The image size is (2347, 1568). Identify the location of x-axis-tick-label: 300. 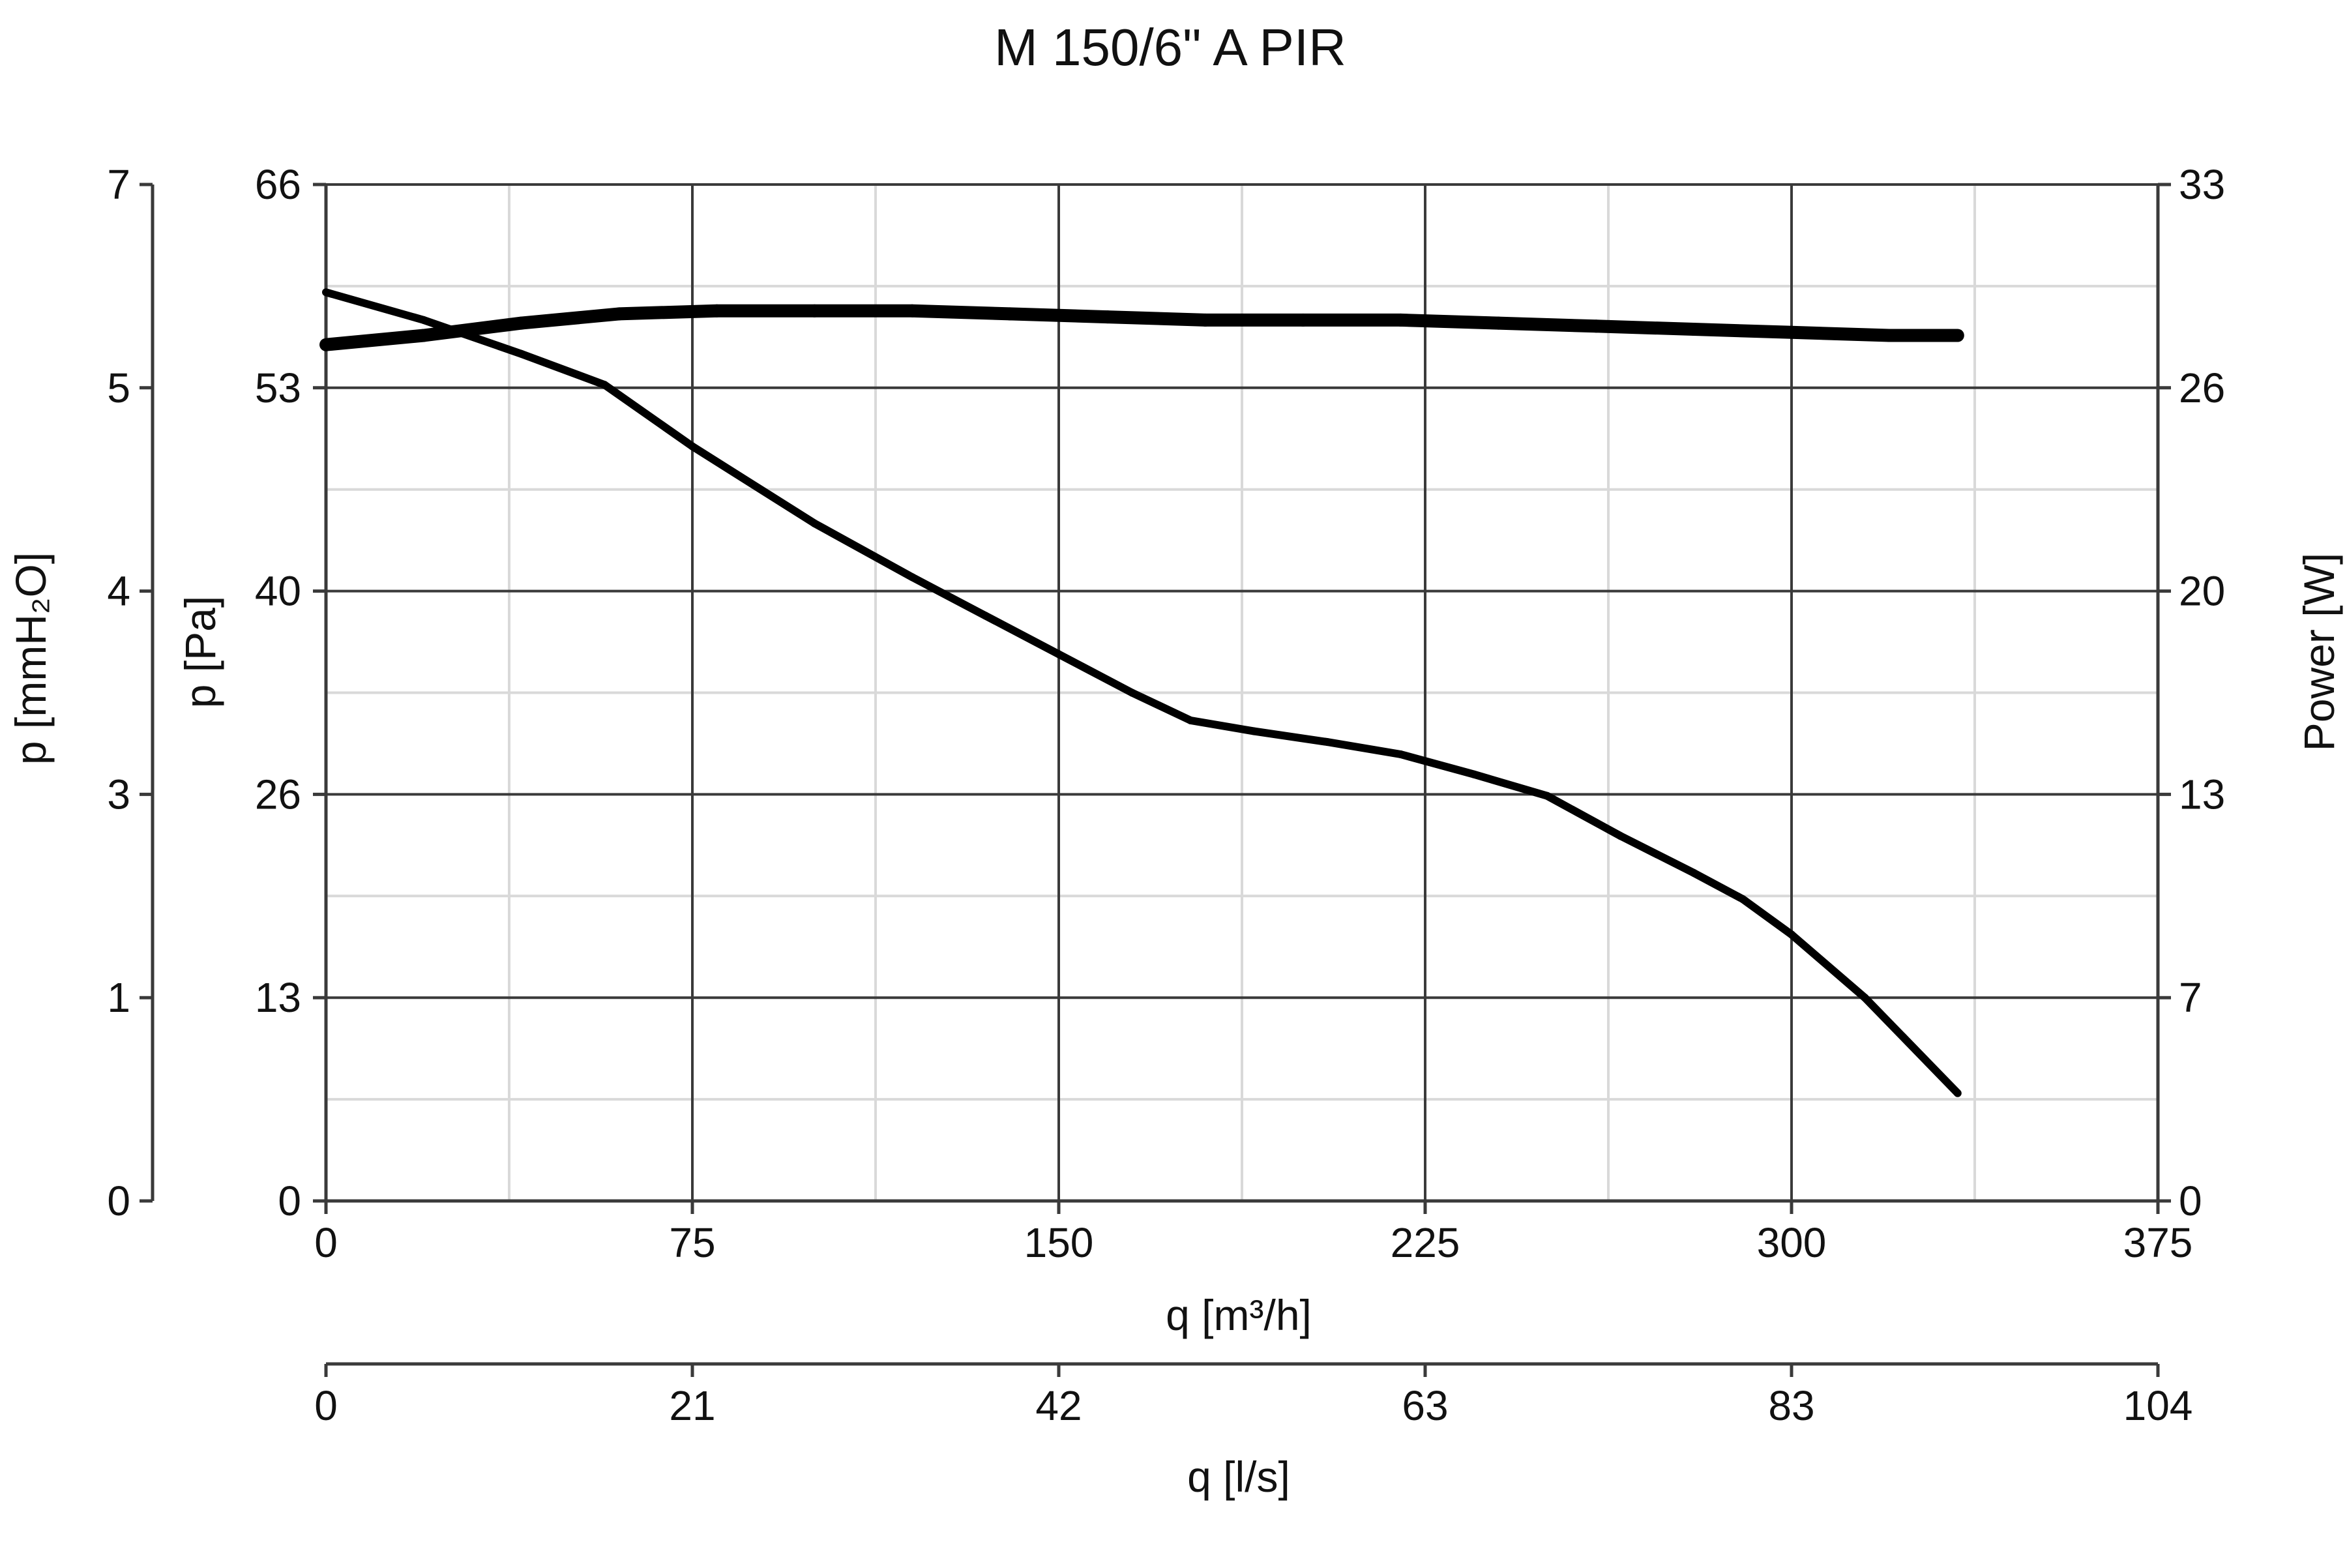
(1792, 1242).